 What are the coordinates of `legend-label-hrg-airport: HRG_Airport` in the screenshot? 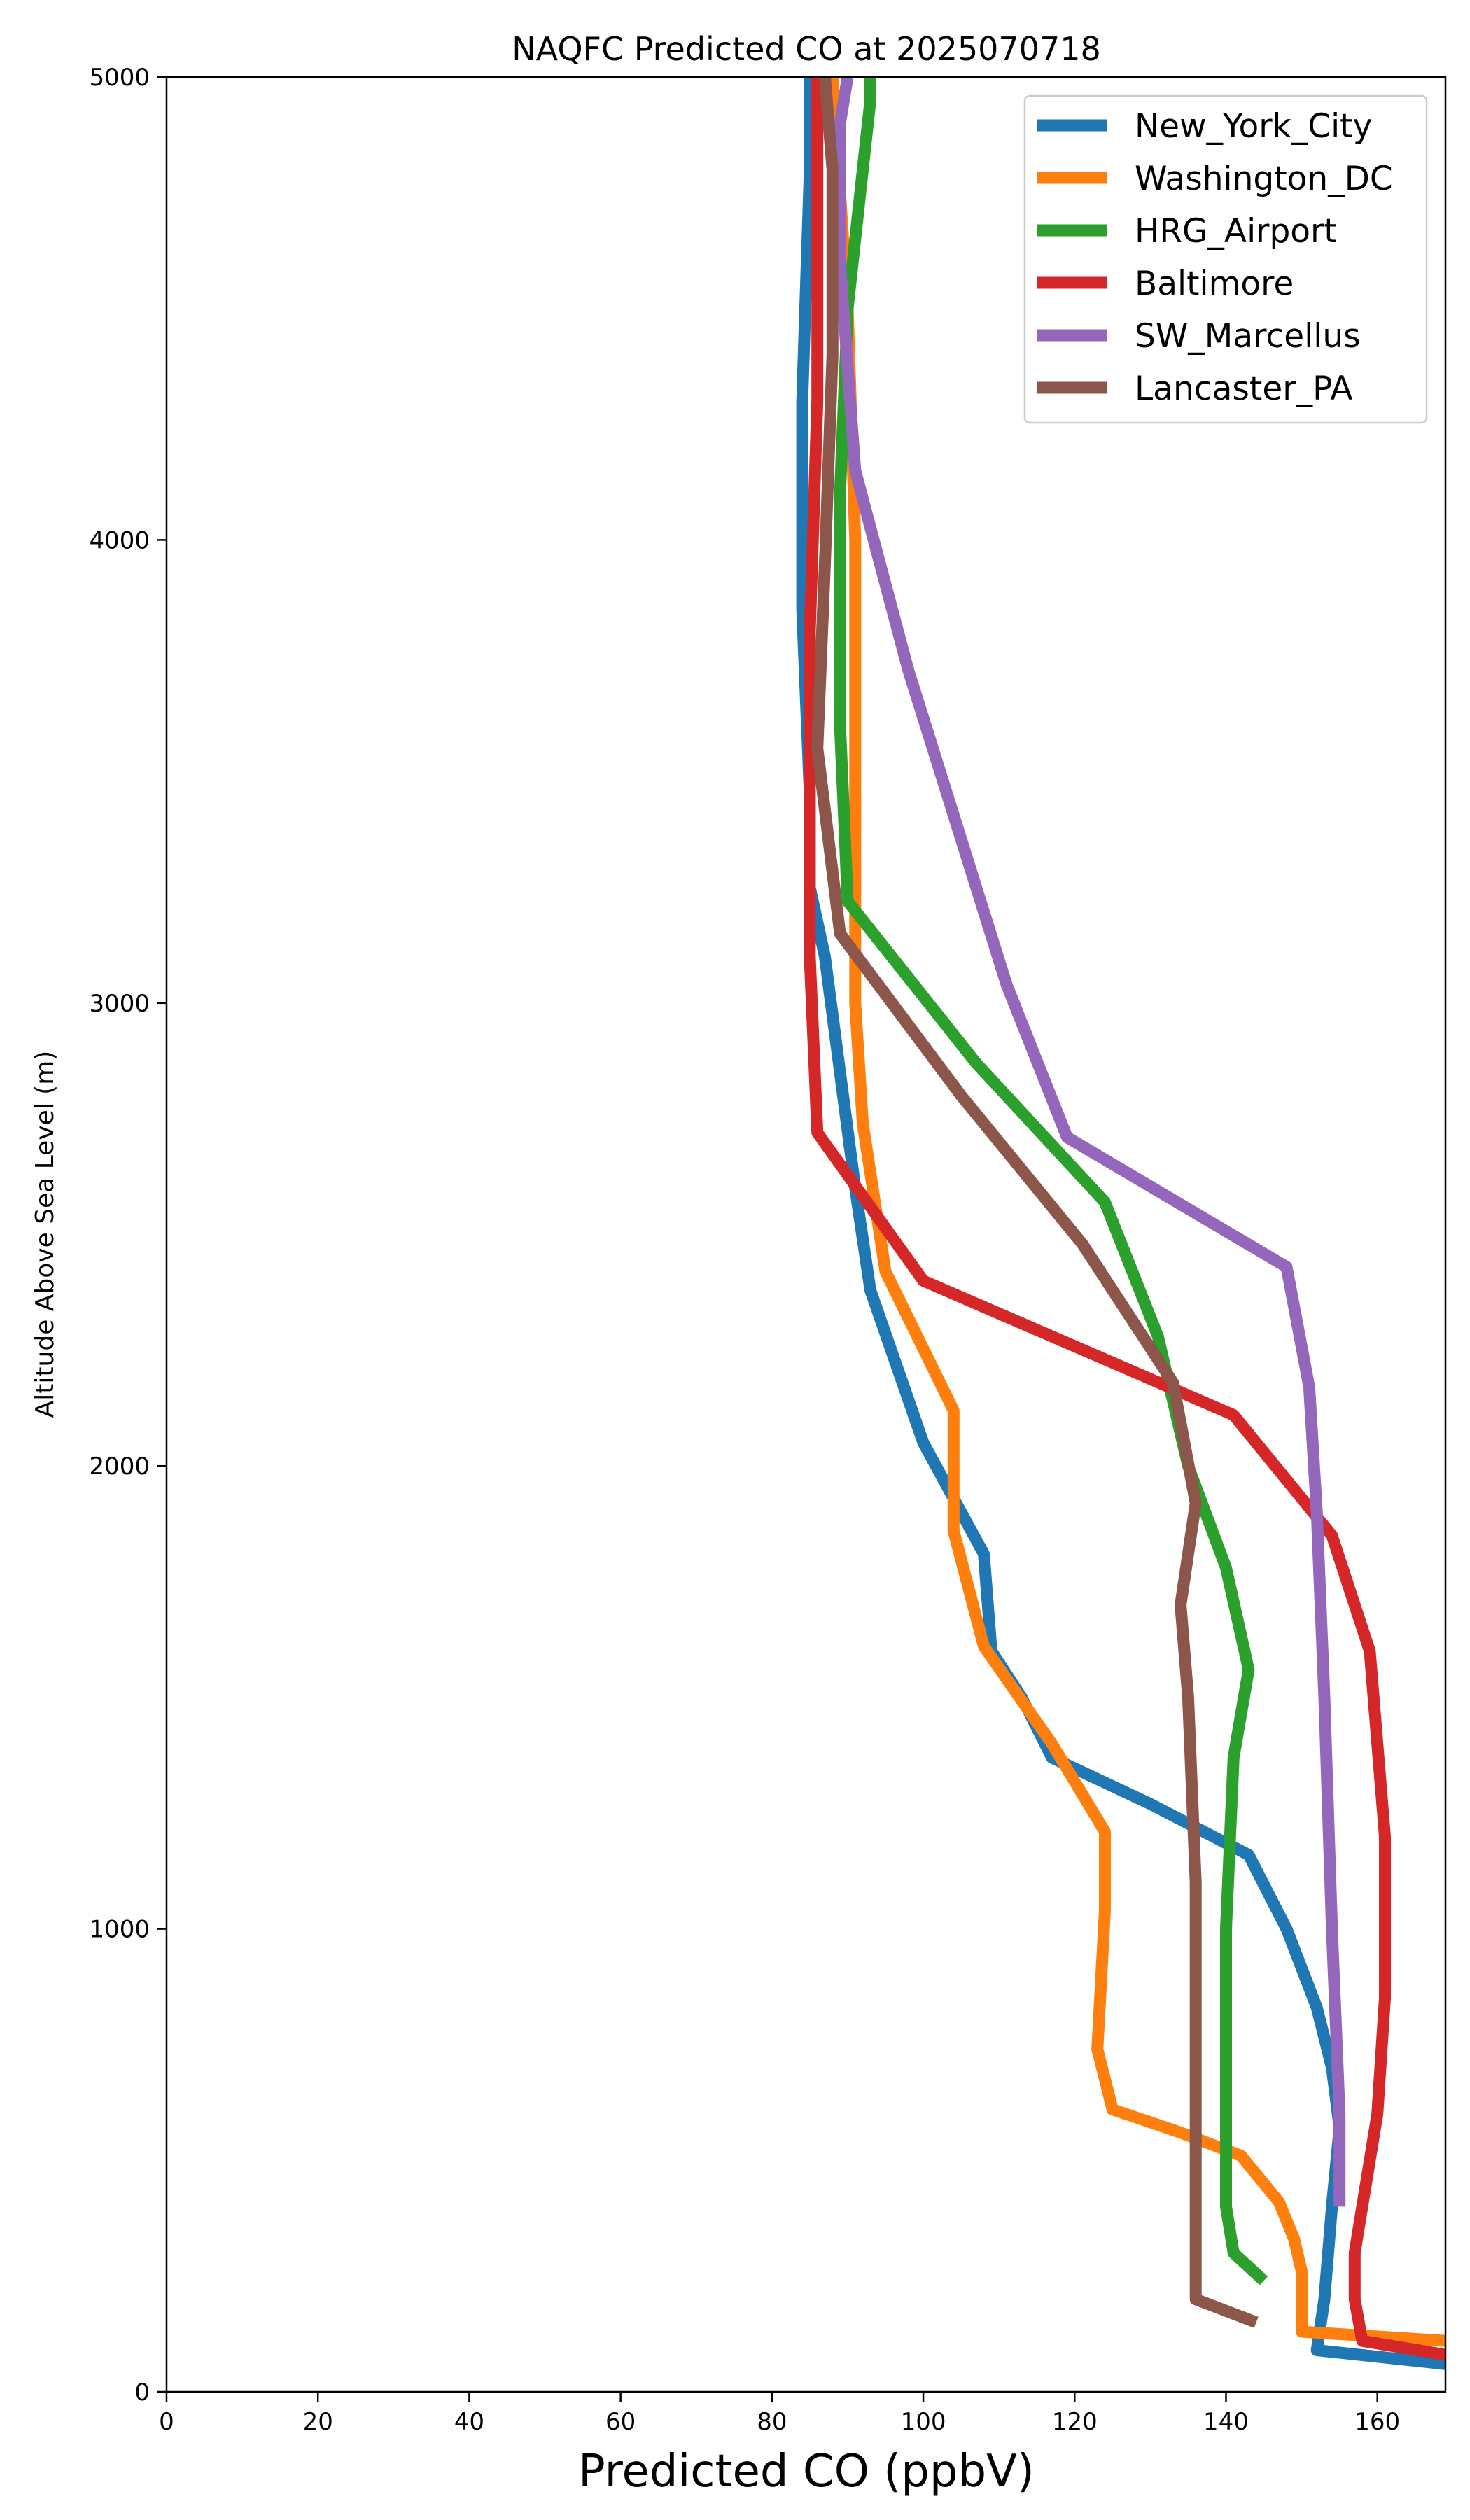 It's located at (1236, 231).